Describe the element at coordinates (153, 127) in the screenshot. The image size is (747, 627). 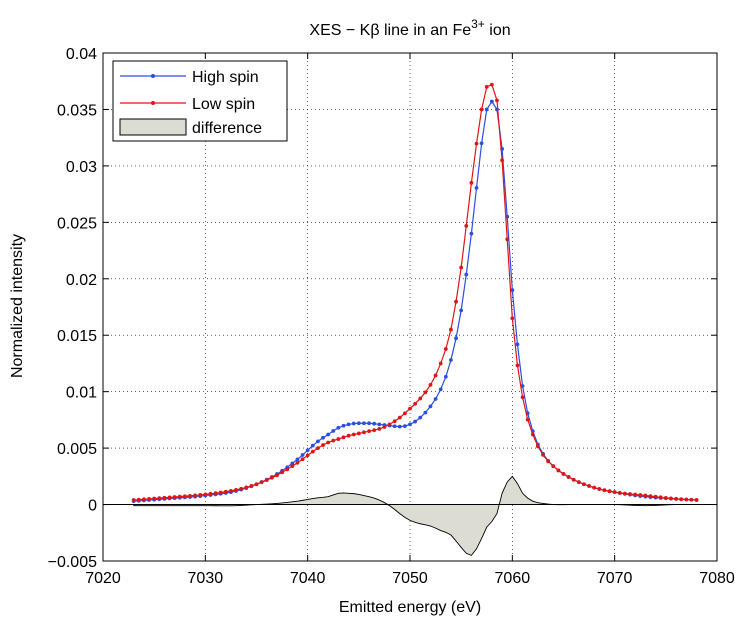
I see `legend-swatch-difference` at that location.